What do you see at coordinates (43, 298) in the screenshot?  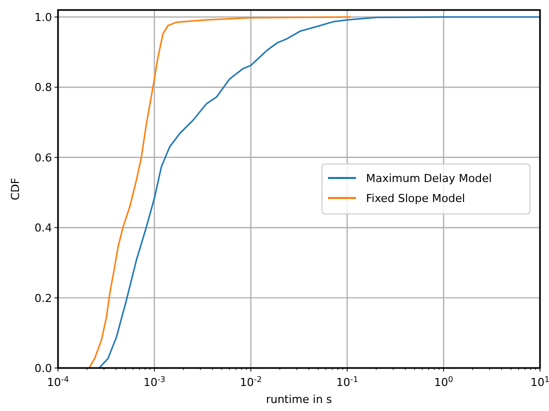 I see `y-tick-label: 0.2` at bounding box center [43, 298].